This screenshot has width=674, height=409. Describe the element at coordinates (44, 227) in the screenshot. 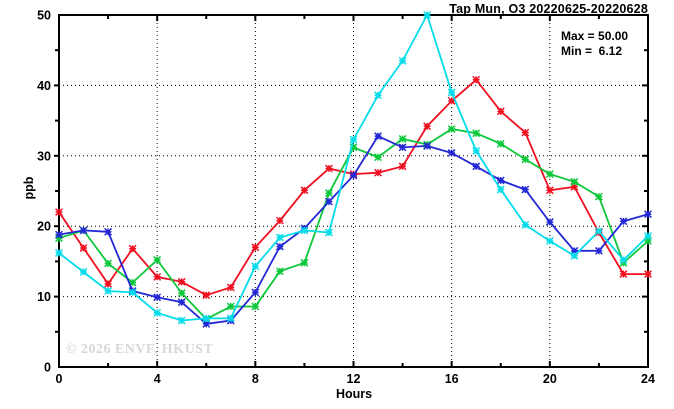

I see `y-tick-label: 20` at that location.